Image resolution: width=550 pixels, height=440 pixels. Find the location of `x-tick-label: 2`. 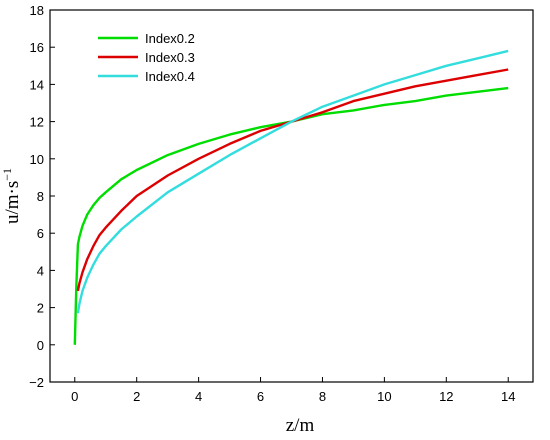

x-tick-label: 2 is located at coordinates (136, 396).